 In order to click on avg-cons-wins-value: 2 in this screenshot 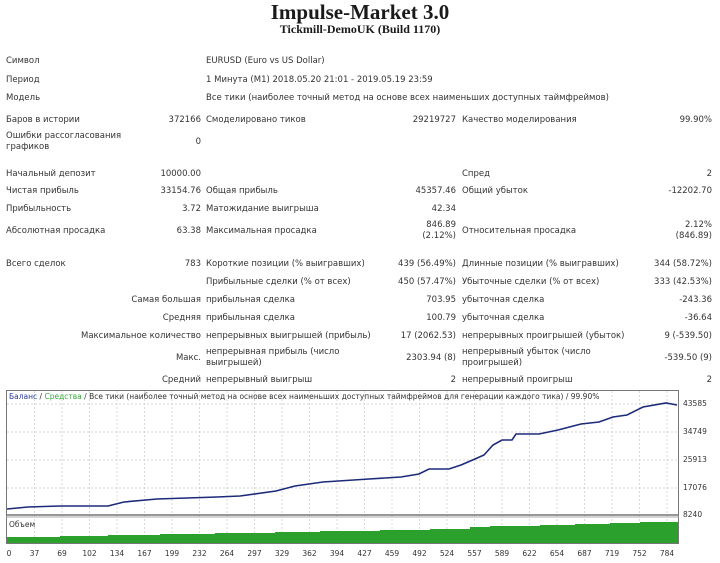, I will do `click(453, 380)`.